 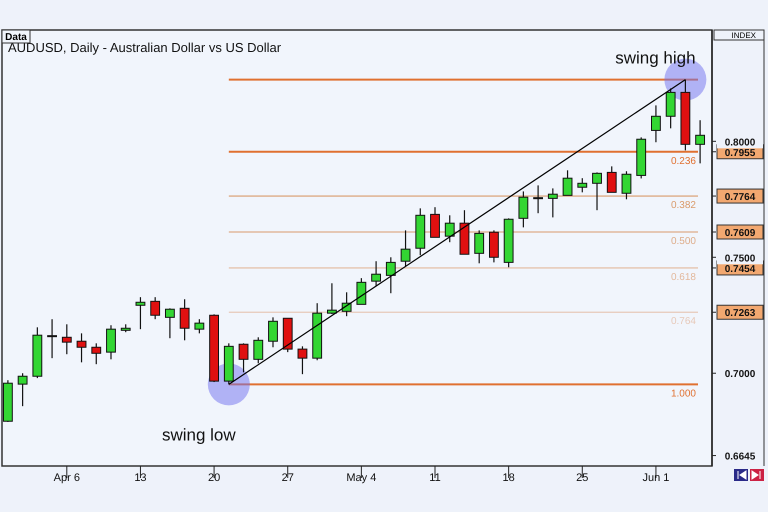 What do you see at coordinates (582, 478) in the screenshot?
I see `x-tick-label: 25` at bounding box center [582, 478].